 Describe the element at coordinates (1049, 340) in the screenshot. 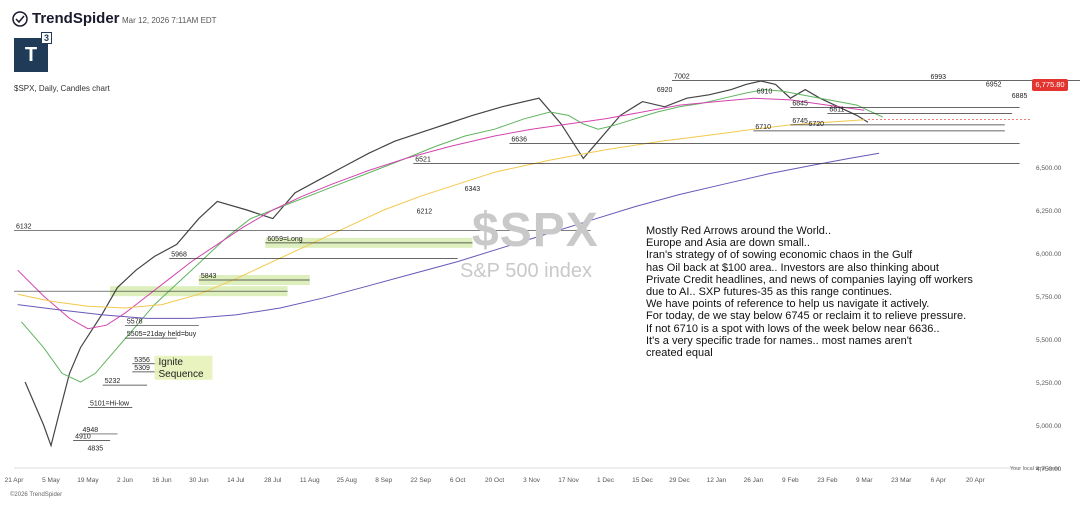

I see `y-tick-label: 5,500.00` at that location.